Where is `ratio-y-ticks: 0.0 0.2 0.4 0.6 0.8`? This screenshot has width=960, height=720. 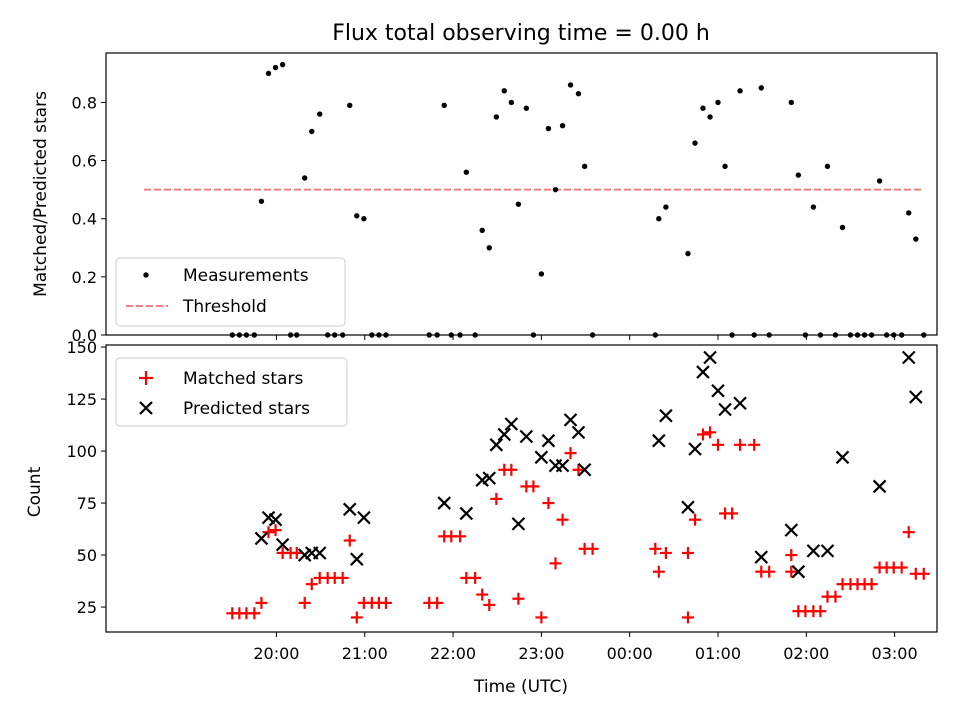 ratio-y-ticks: 0.0 0.2 0.4 0.6 0.8 is located at coordinates (89, 219).